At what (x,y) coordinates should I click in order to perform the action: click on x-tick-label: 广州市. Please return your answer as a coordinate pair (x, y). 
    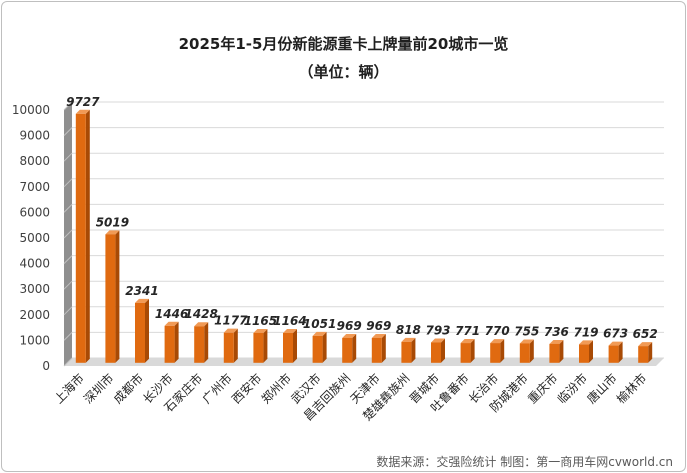
    Looking at the image, I should click on (217, 388).